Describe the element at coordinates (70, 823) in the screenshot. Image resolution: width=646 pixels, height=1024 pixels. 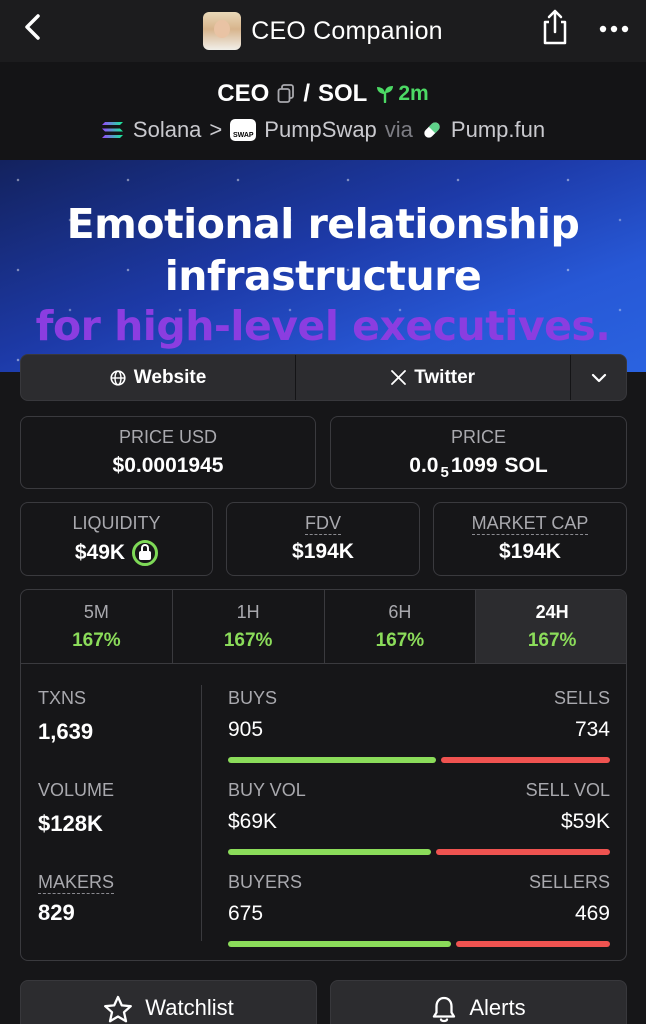
I see `volume-value: $128K` at that location.